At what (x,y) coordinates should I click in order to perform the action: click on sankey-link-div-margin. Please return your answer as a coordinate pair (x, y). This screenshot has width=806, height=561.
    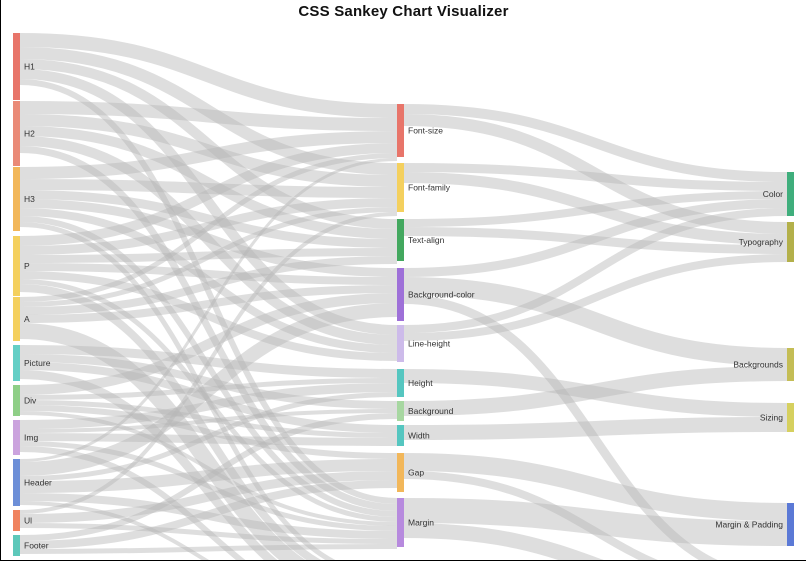
    Looking at the image, I should click on (208, 468).